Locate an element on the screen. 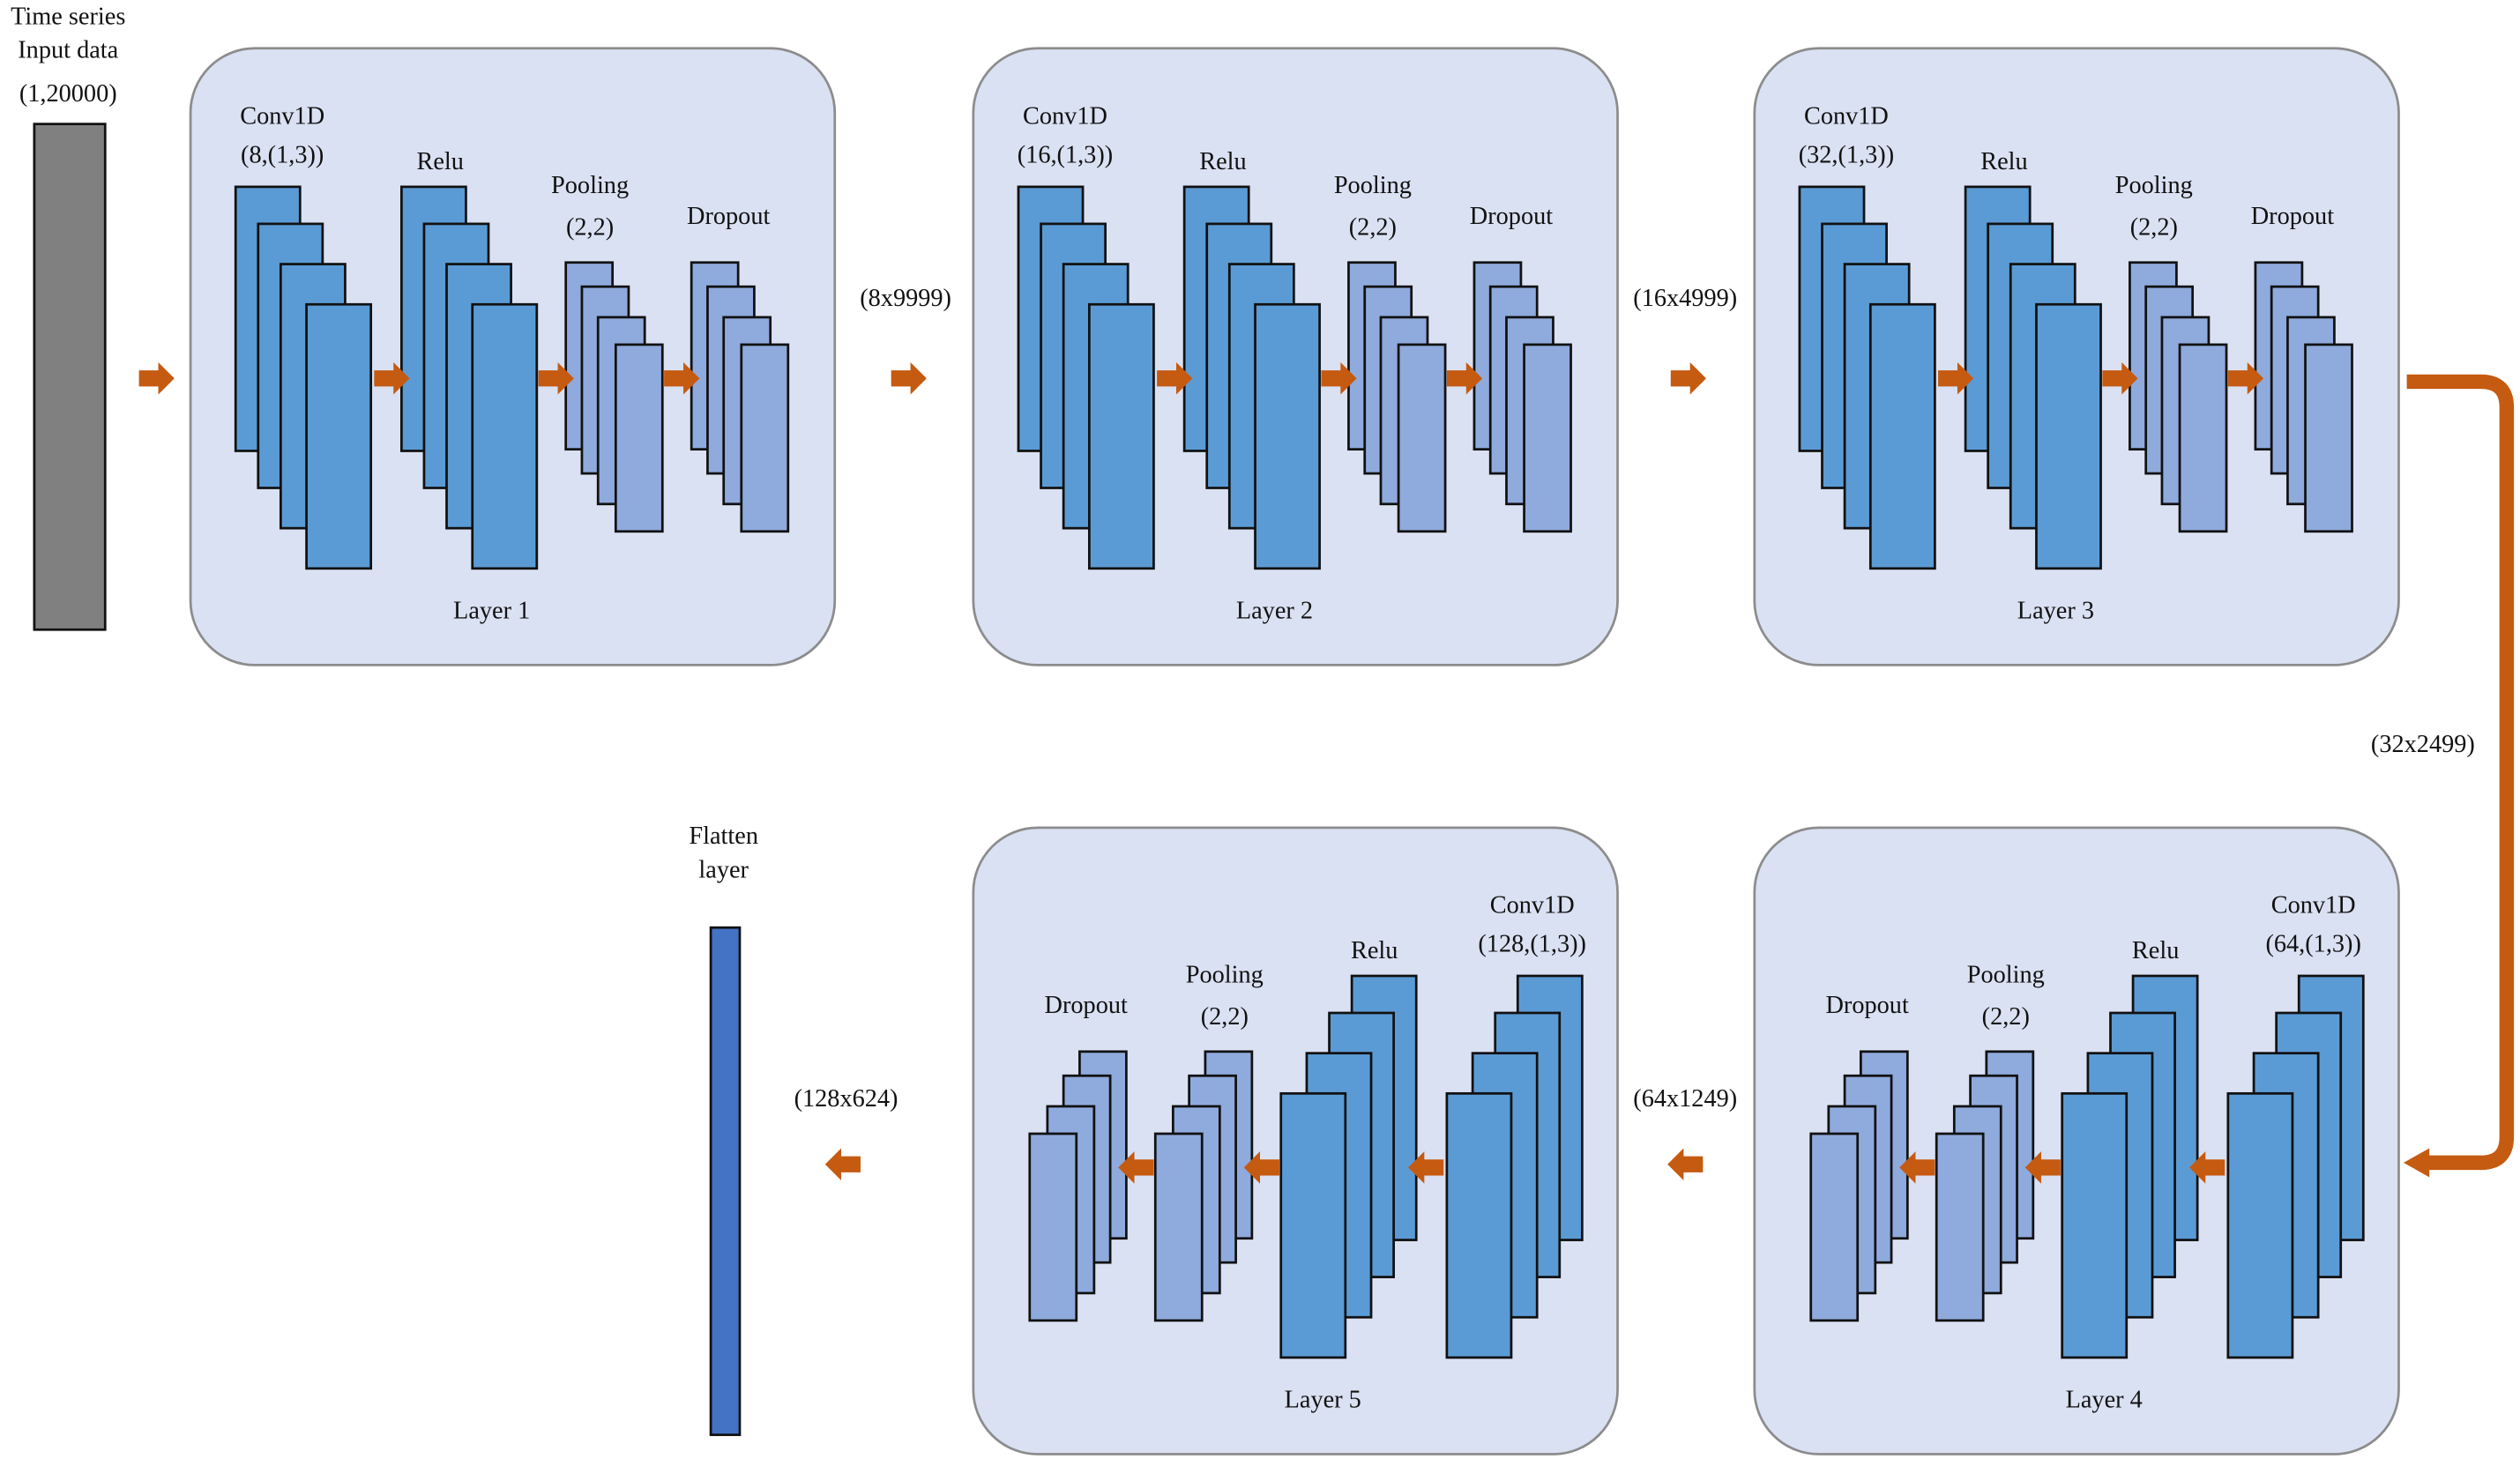 This screenshot has height=1459, width=2520. layer-1-conv-params-label: (8,(1,3)) is located at coordinates (282, 154).